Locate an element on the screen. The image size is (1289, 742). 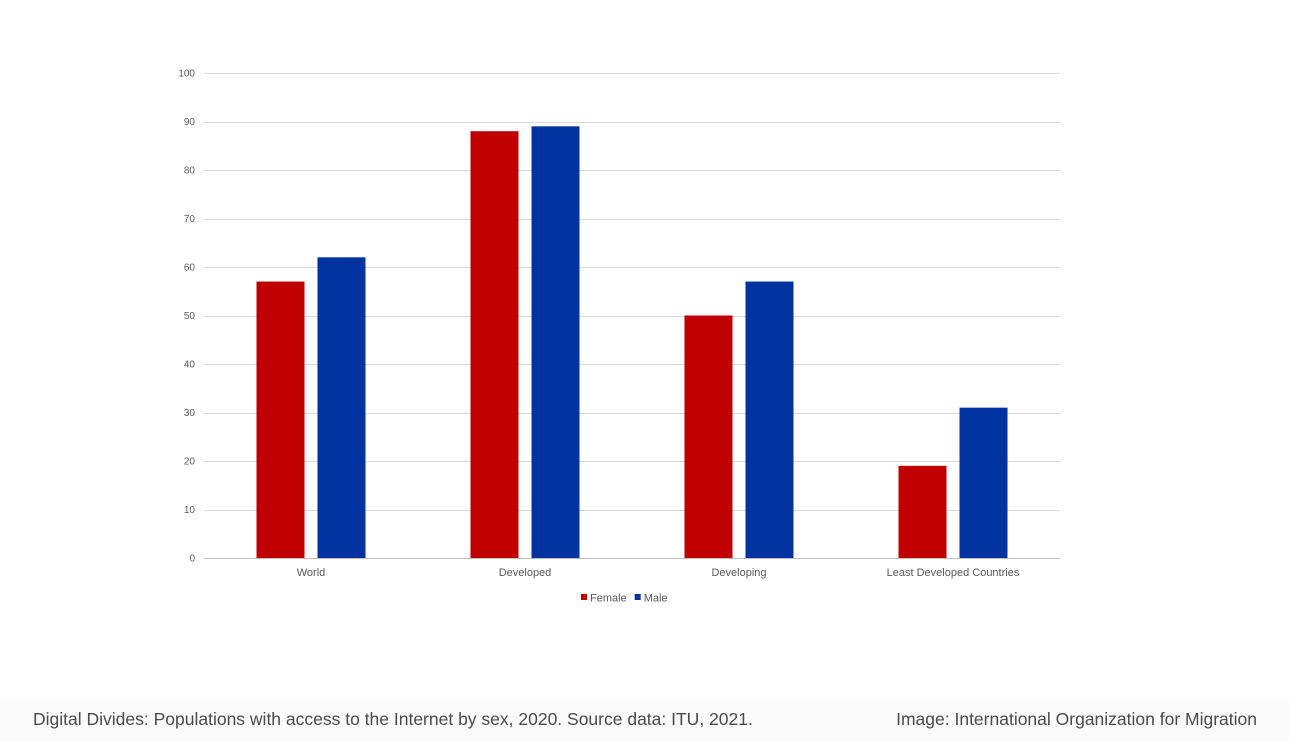
bar-male-developing is located at coordinates (769, 419).